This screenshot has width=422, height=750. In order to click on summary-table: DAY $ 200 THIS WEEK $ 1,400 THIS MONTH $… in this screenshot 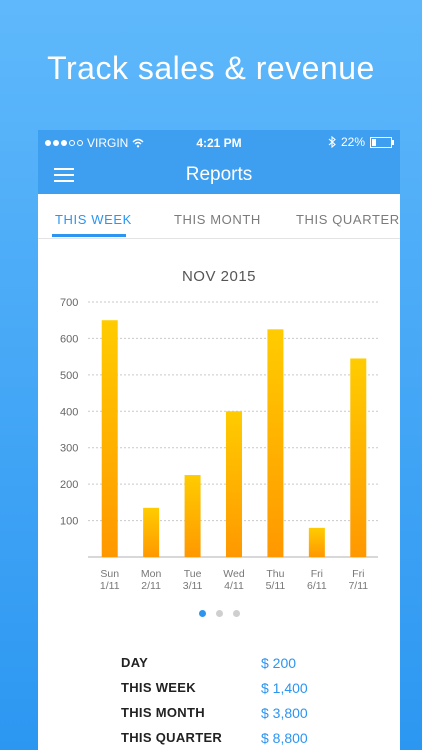, I will do `click(241, 700)`.